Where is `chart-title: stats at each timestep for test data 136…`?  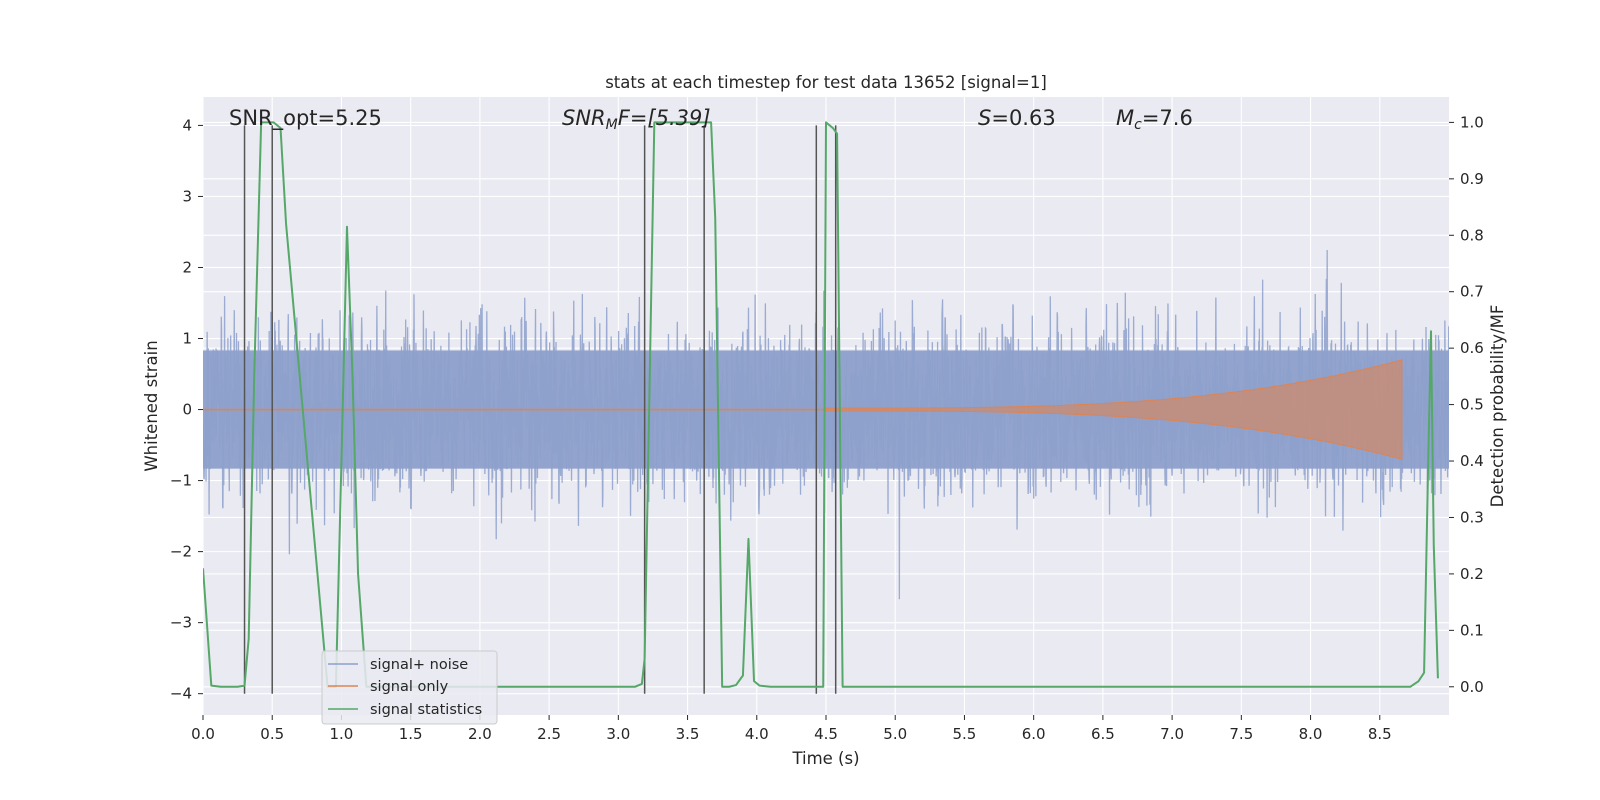
chart-title: stats at each timestep for test data 136… is located at coordinates (826, 82).